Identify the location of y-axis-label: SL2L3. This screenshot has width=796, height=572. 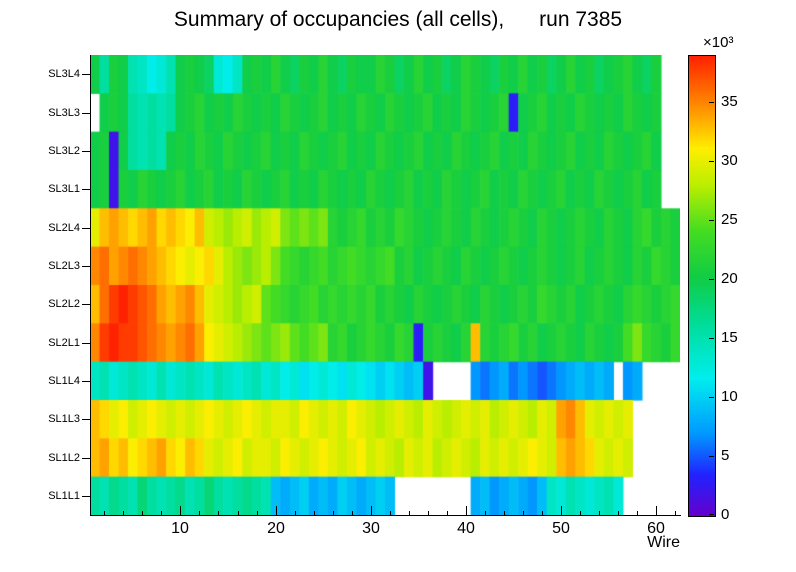
(64, 265).